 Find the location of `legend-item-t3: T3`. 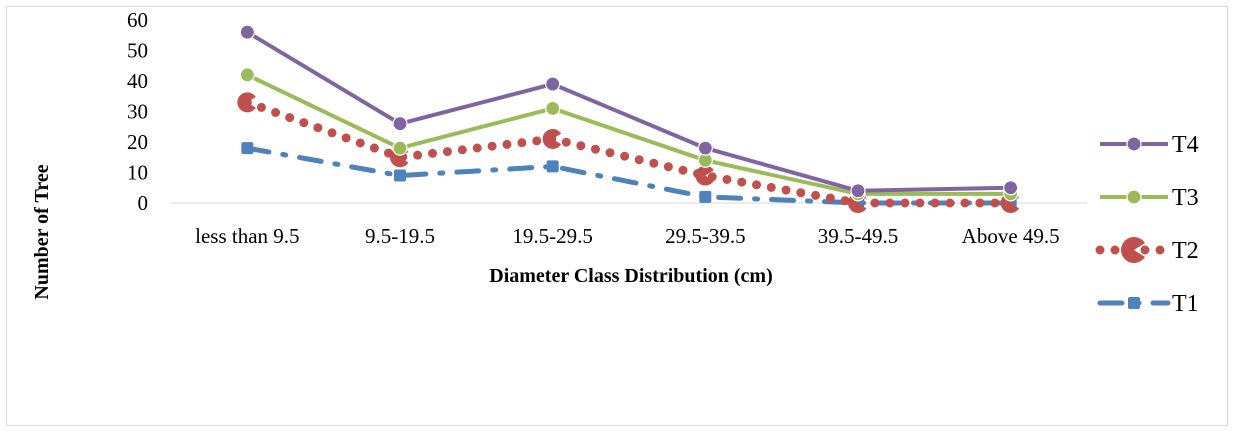

legend-item-t3: T3 is located at coordinates (1149, 198).